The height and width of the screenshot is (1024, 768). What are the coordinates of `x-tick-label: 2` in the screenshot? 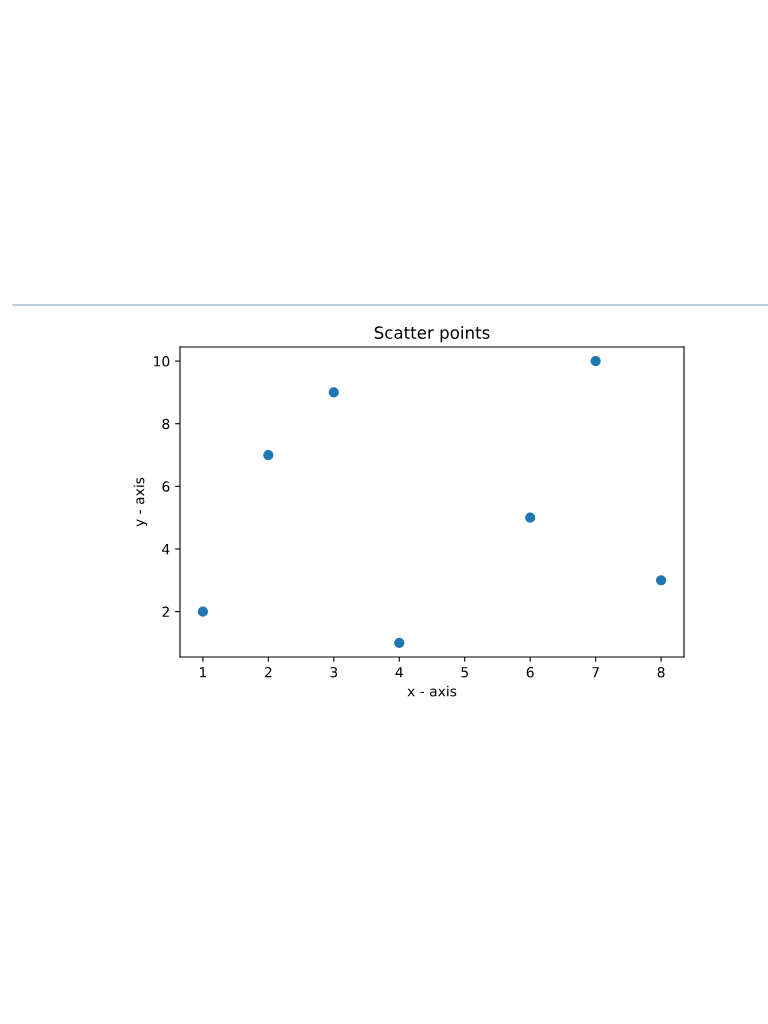 It's located at (268, 672).